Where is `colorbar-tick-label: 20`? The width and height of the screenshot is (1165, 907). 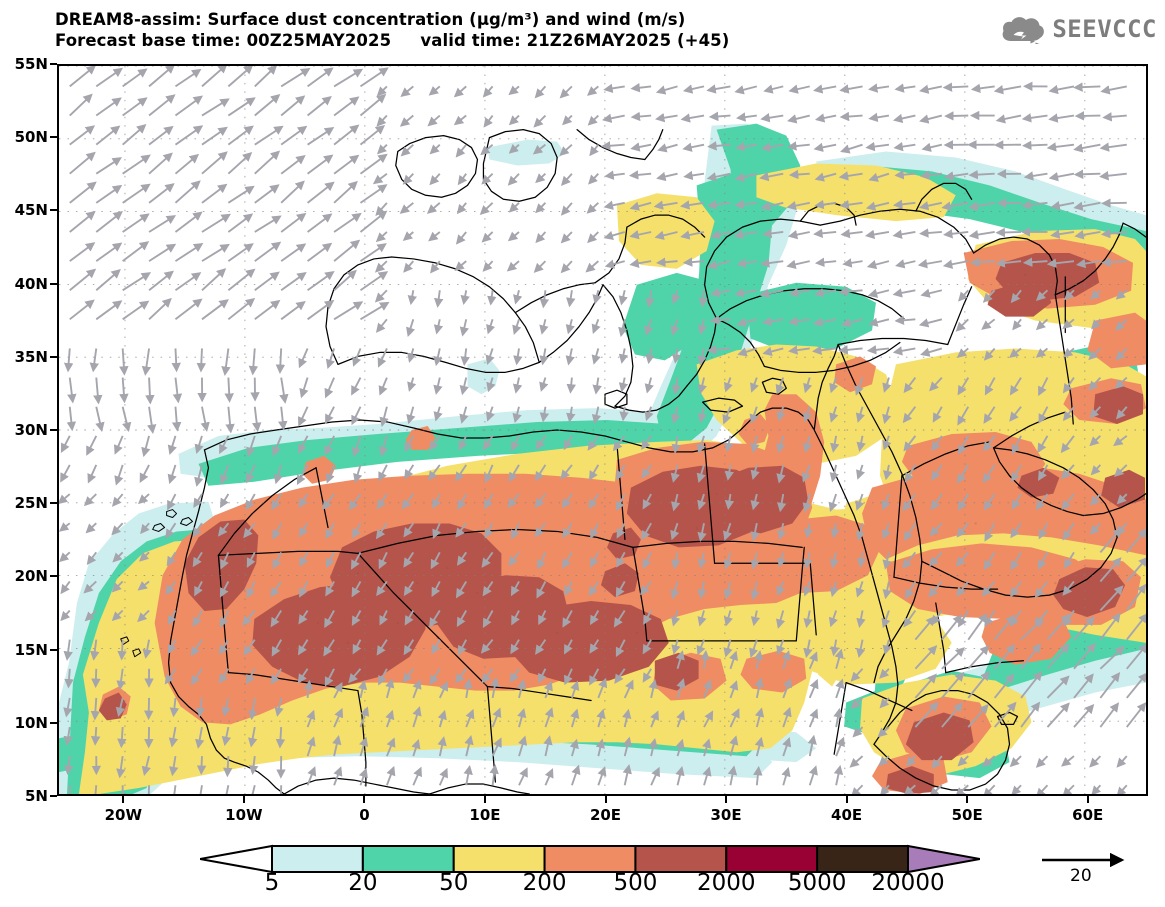
colorbar-tick-label: 20 is located at coordinates (363, 883).